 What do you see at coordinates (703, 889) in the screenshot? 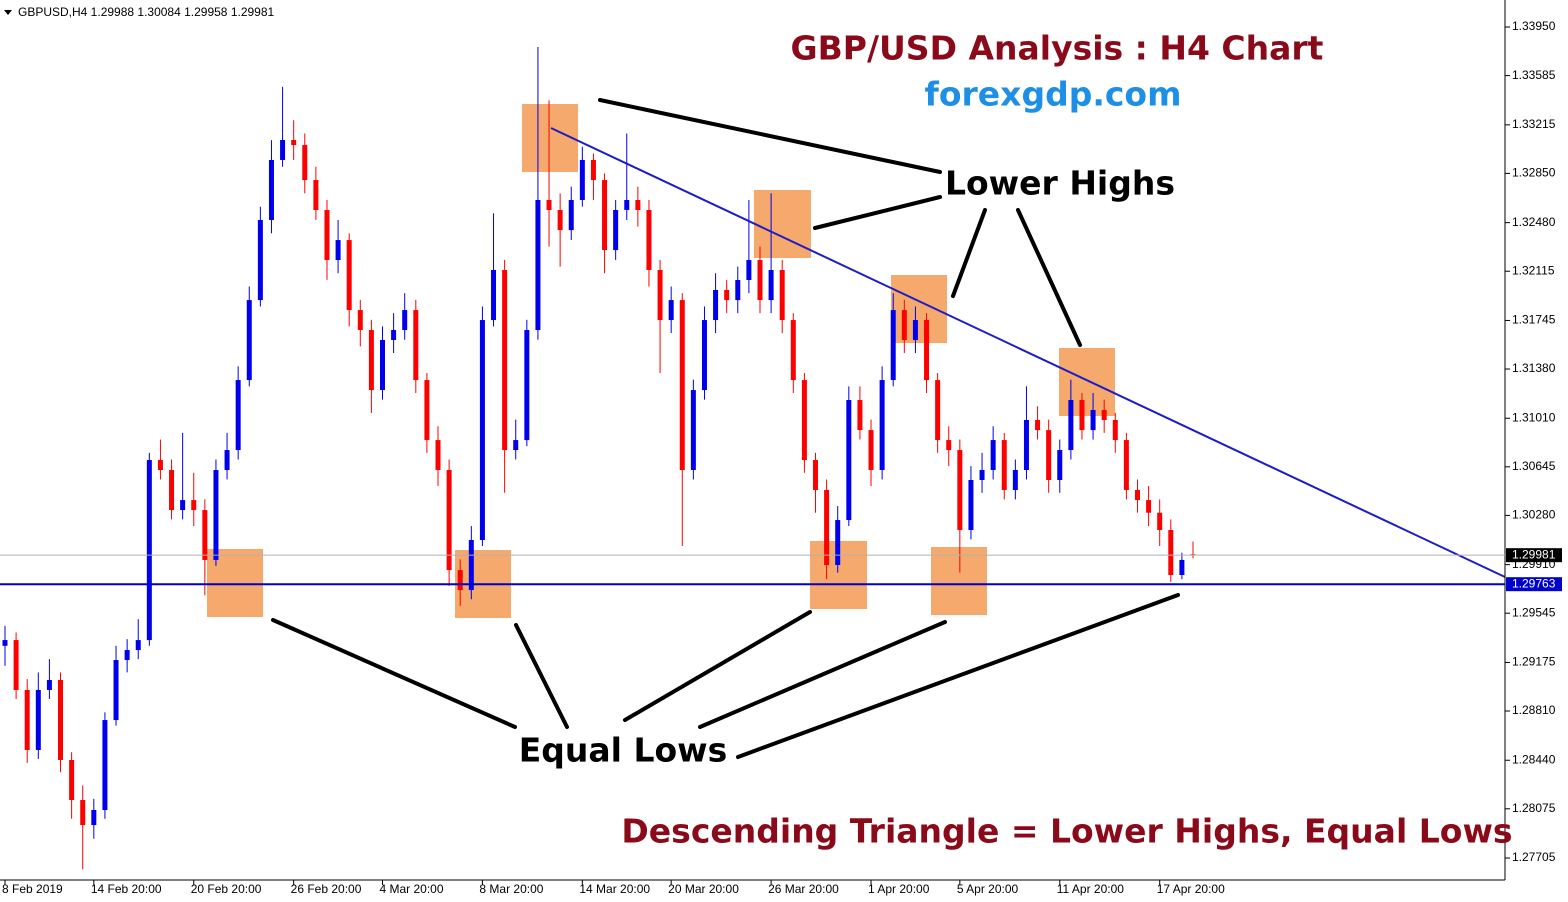
I see `x-tick-label: 20 Mar 20:00` at bounding box center [703, 889].